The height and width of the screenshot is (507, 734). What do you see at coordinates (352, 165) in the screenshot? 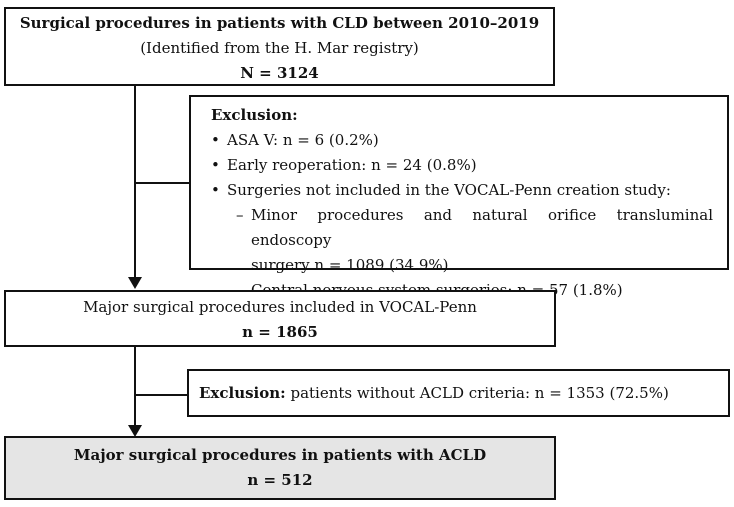
I see `exclusion1-bullet-reoperation-label: Early reoperation: n = 24 (0.8%)` at bounding box center [352, 165].